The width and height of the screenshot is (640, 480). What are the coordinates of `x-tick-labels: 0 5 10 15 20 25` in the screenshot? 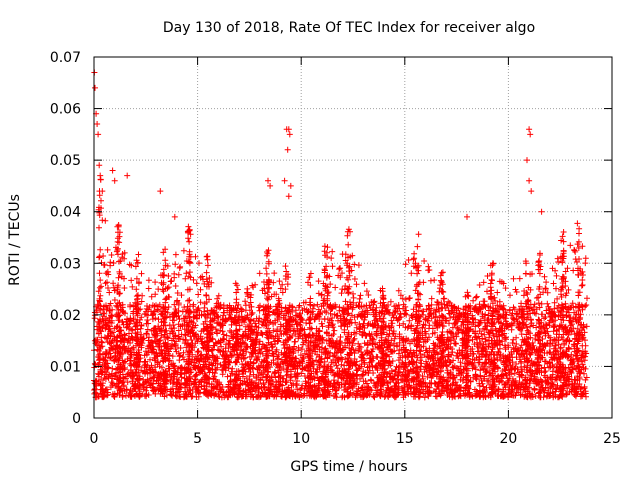 It's located at (355, 439).